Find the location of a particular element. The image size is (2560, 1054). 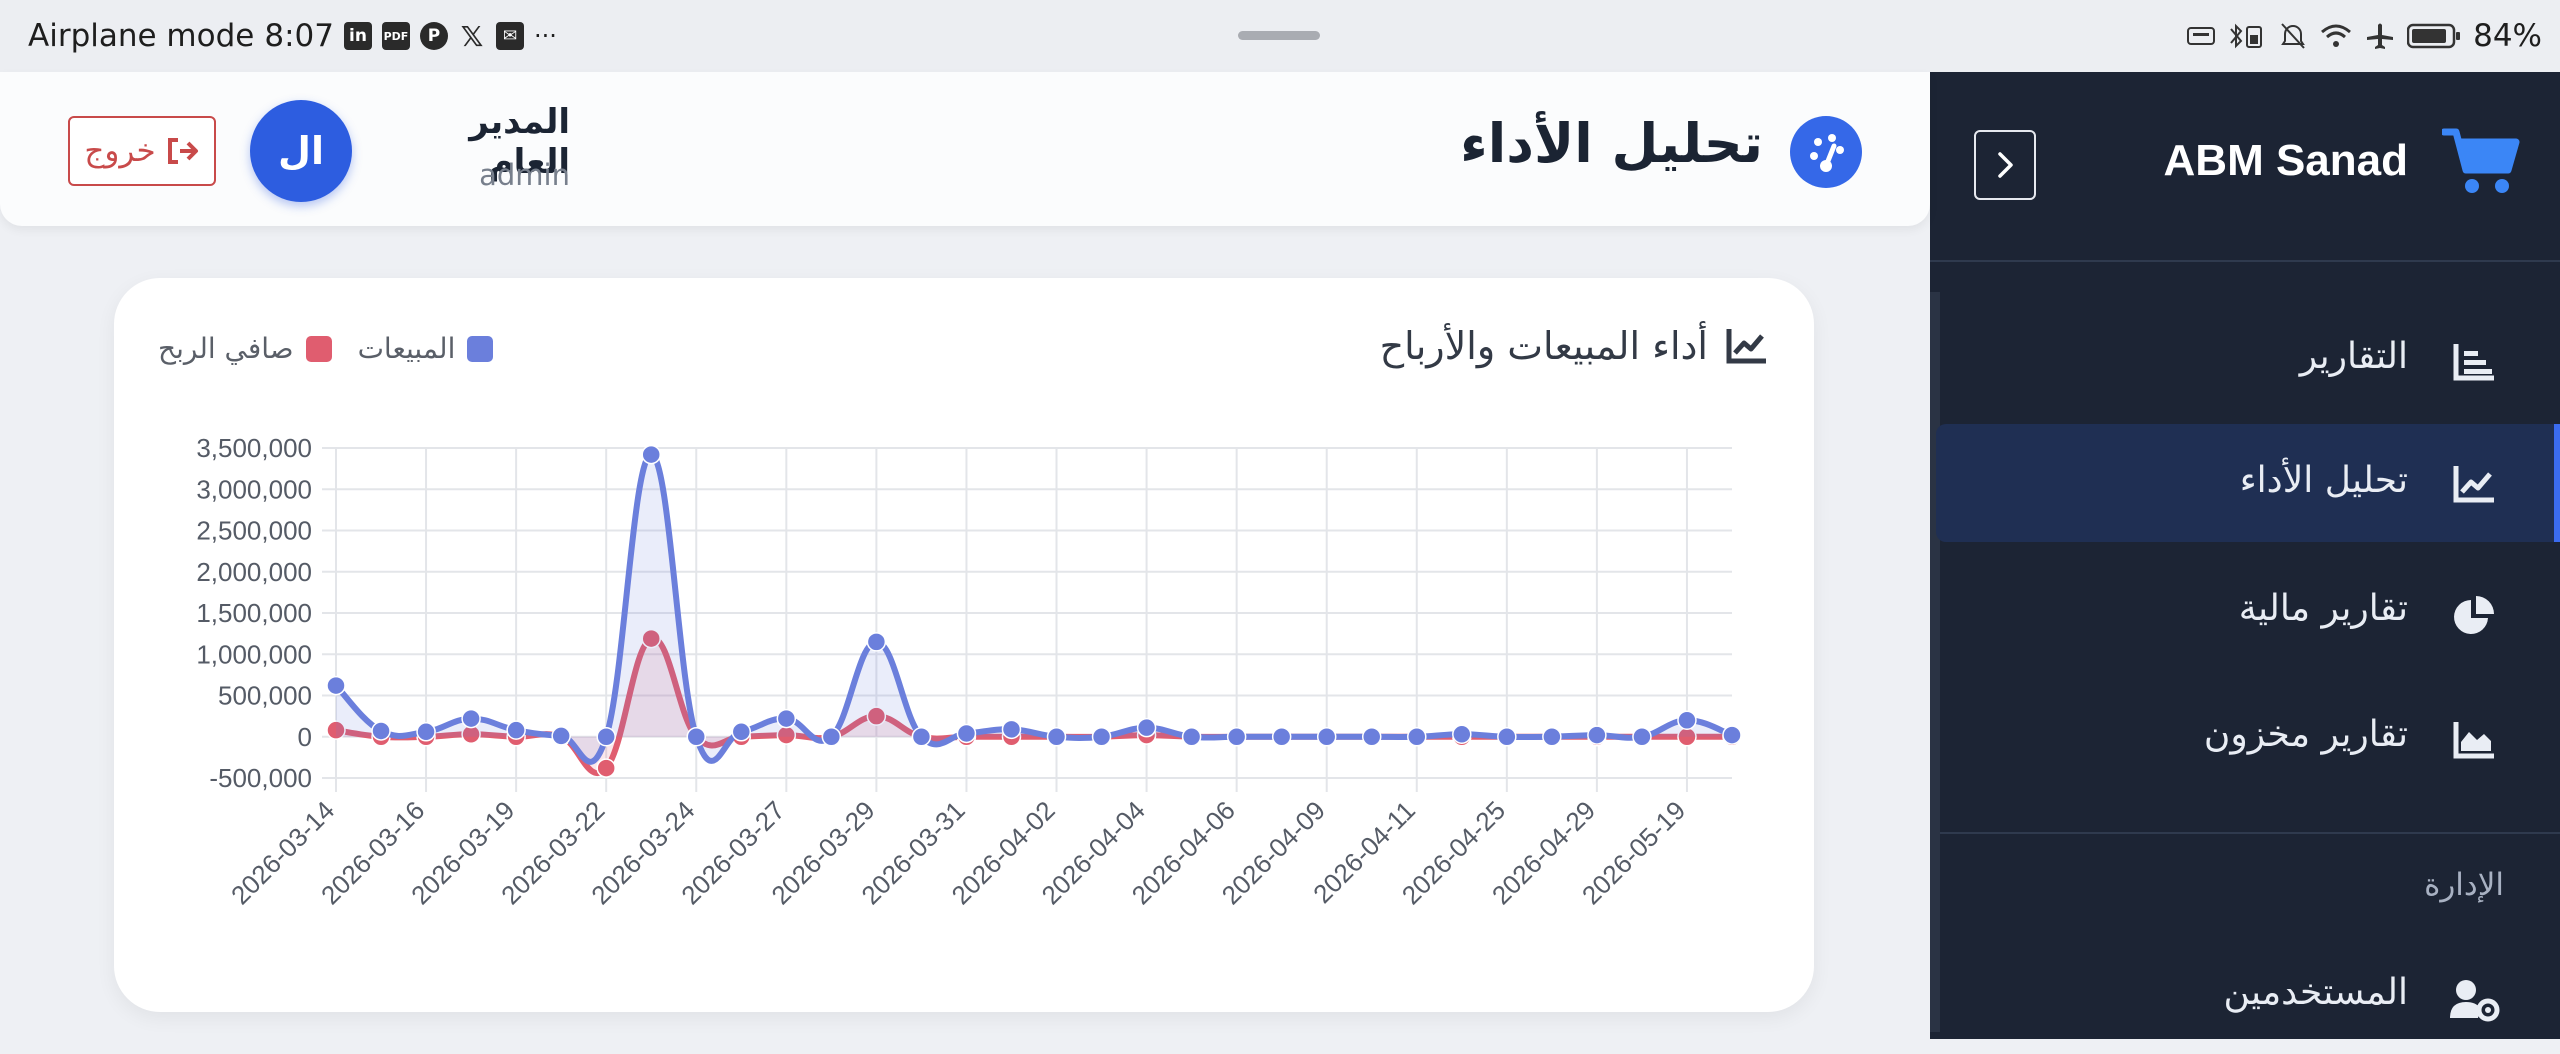

cart-icon is located at coordinates (2481, 160).